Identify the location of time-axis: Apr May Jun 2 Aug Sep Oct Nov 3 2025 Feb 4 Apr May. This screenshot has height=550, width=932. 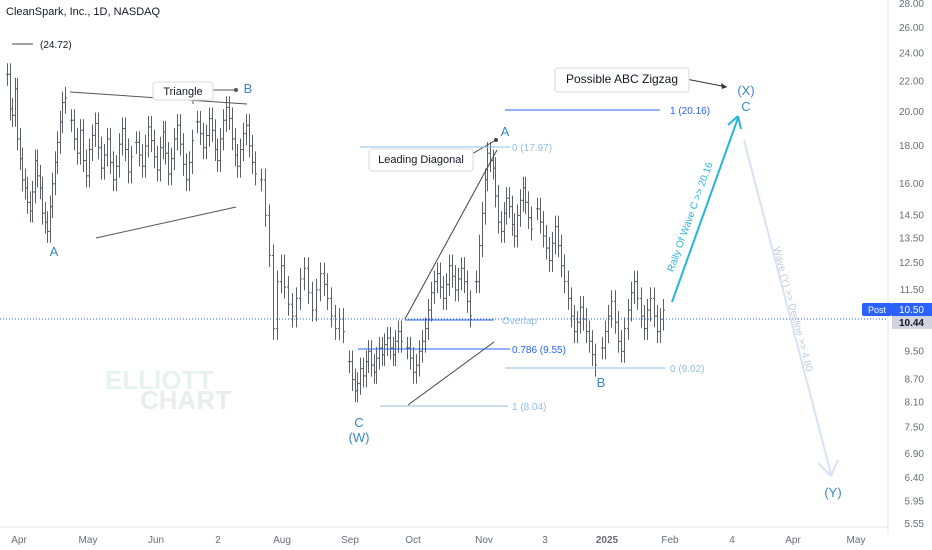
(444, 536).